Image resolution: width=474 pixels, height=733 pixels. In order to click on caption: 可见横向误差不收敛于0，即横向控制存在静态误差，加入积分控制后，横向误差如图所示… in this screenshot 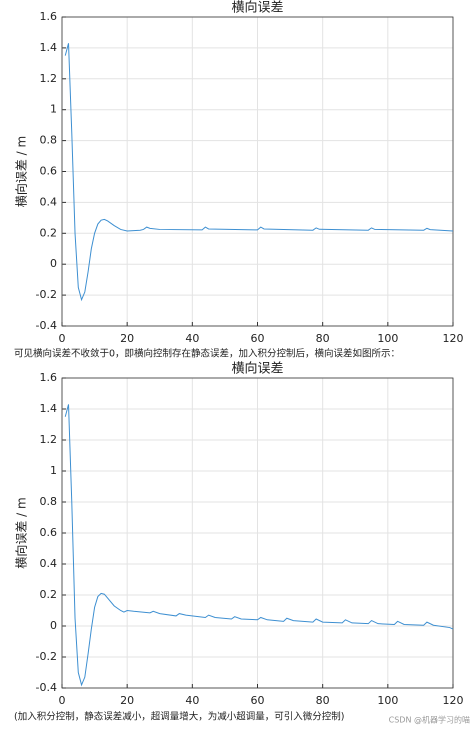, I will do `click(207, 354)`.